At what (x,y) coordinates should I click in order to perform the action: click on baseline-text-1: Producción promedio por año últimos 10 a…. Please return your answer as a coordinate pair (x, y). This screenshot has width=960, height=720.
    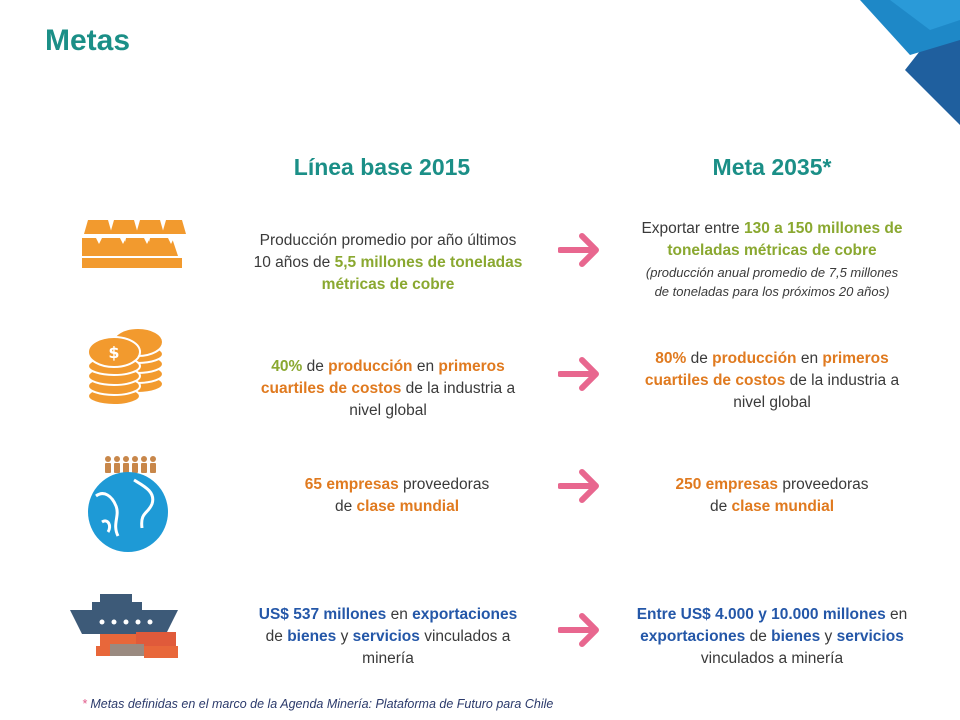
    Looking at the image, I should click on (388, 262).